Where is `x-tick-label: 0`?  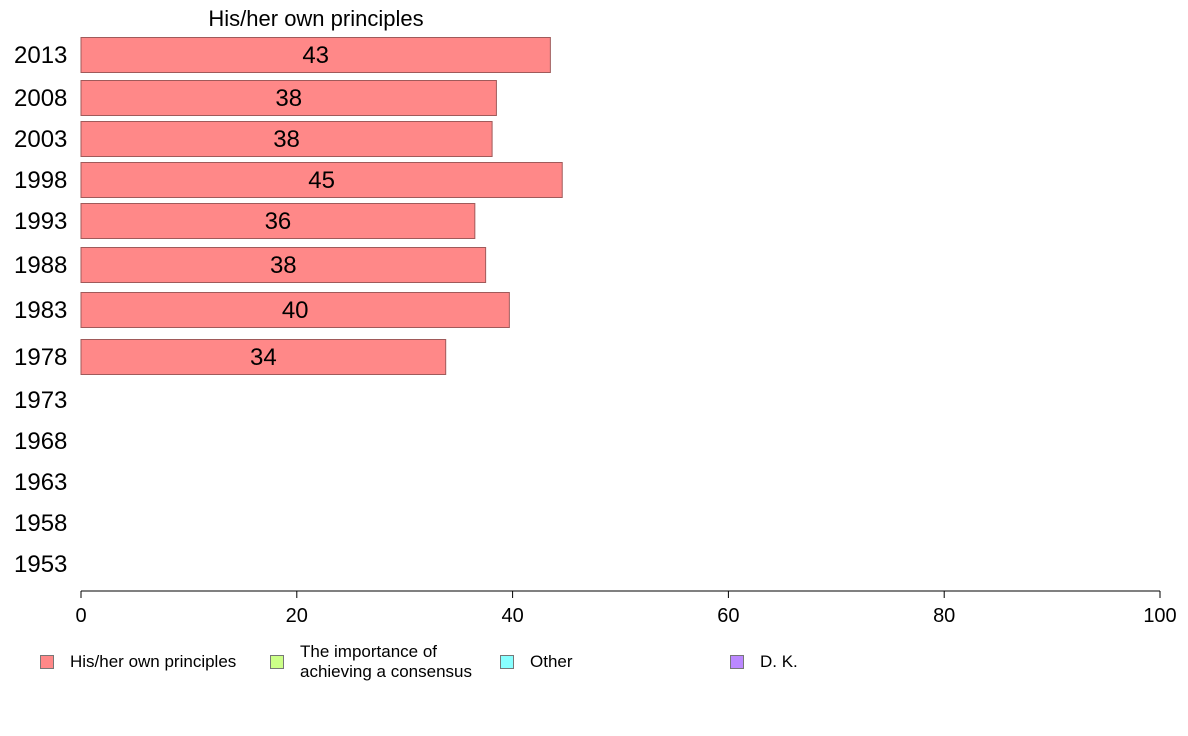
x-tick-label: 0 is located at coordinates (80, 616).